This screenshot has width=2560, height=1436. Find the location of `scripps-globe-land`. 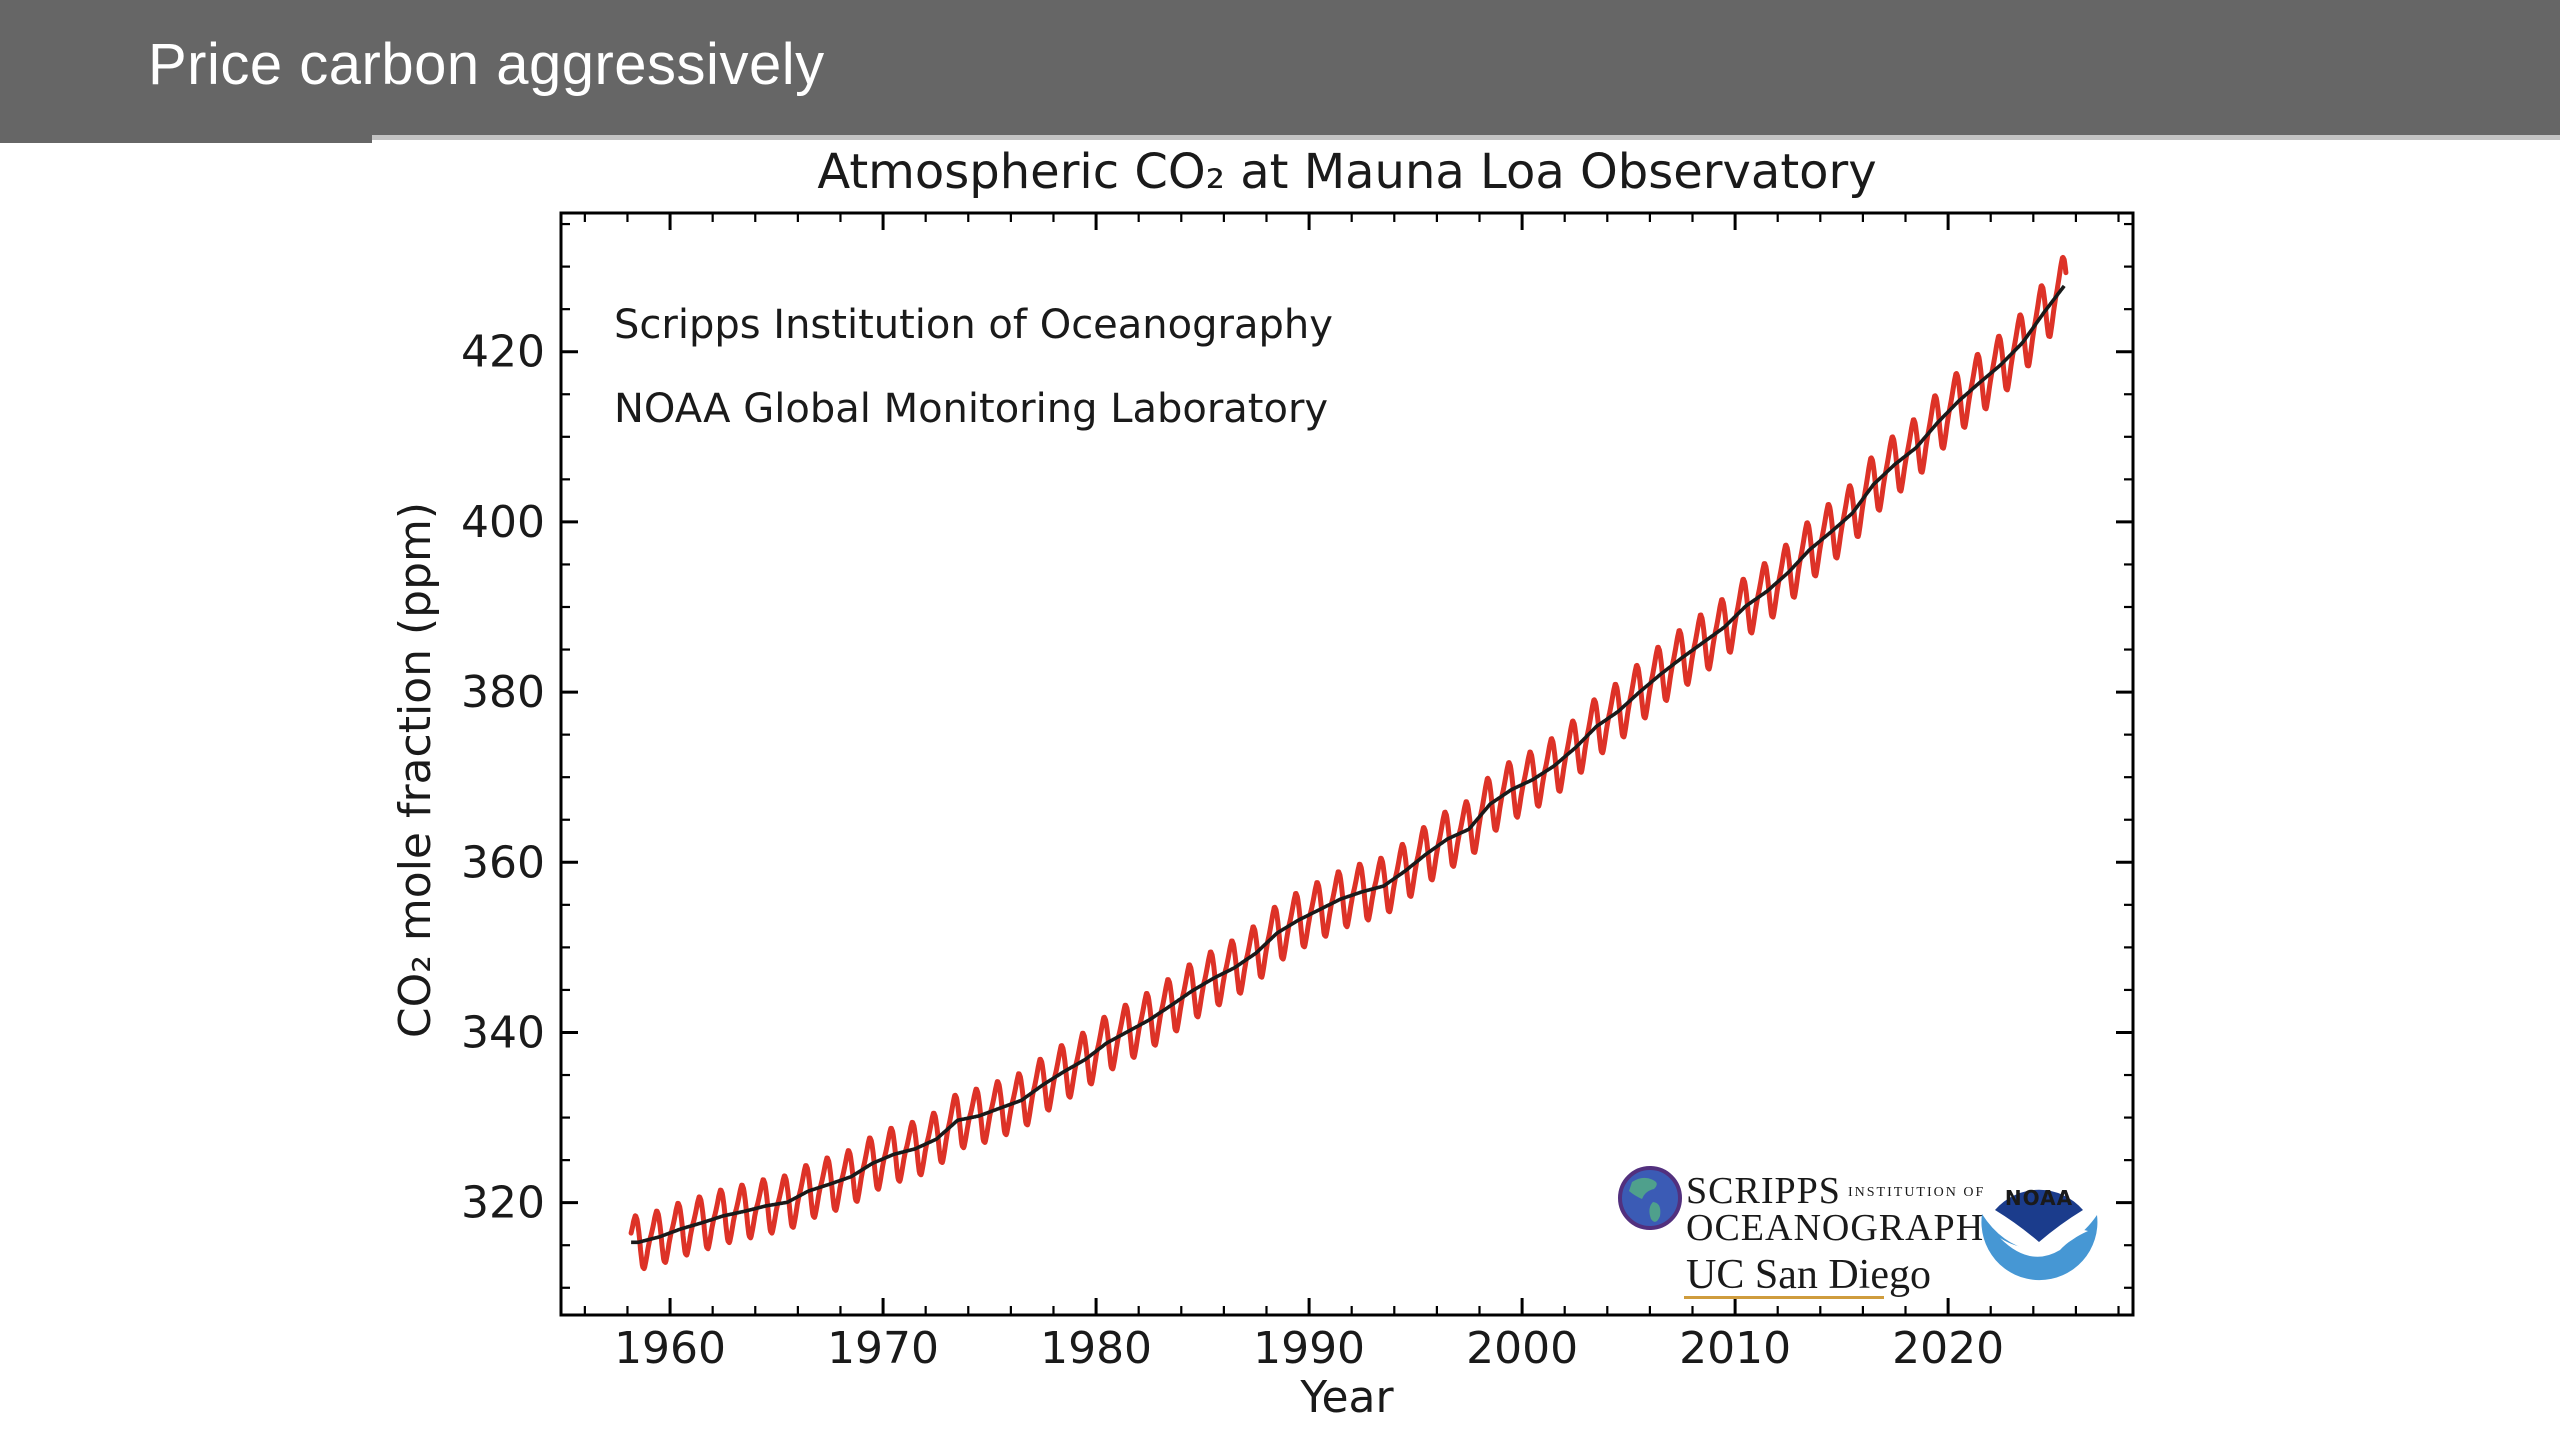

scripps-globe-land is located at coordinates (1645, 1199).